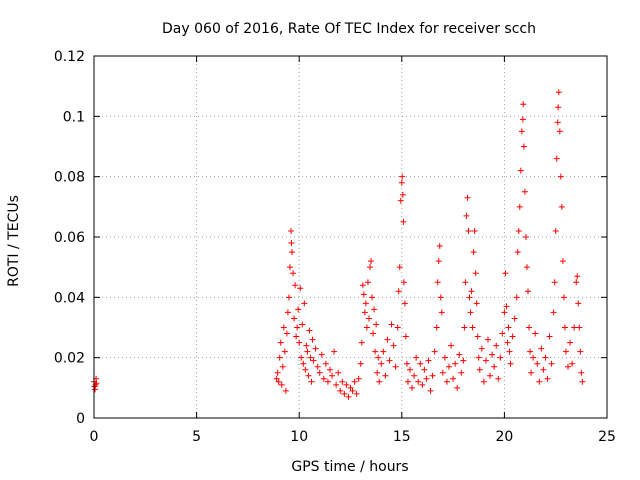 Image resolution: width=640 pixels, height=480 pixels. I want to click on y-tick-label: 0.04, so click(69, 298).